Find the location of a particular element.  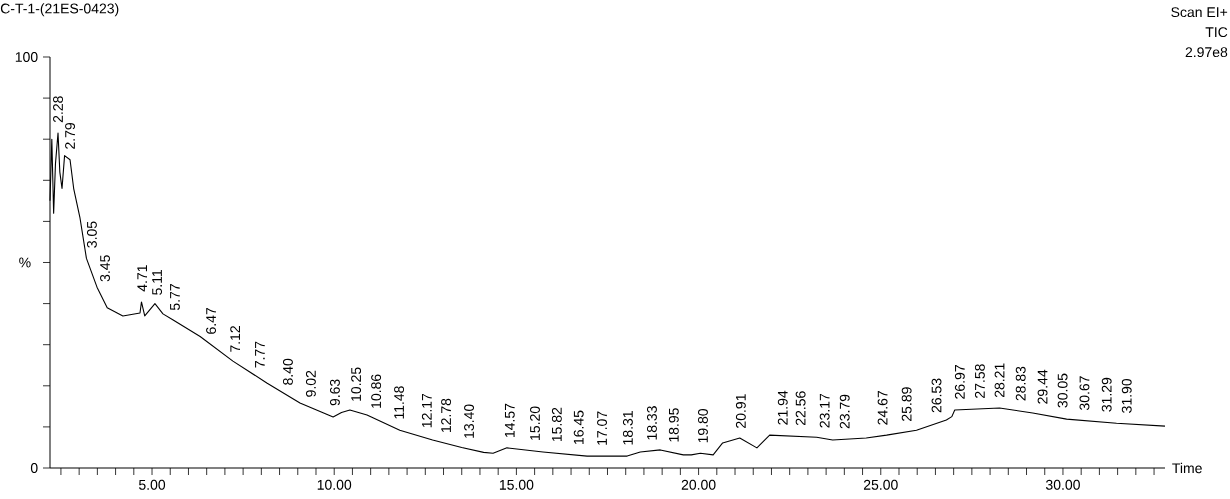

annotation: 14.57 is located at coordinates (509, 420).